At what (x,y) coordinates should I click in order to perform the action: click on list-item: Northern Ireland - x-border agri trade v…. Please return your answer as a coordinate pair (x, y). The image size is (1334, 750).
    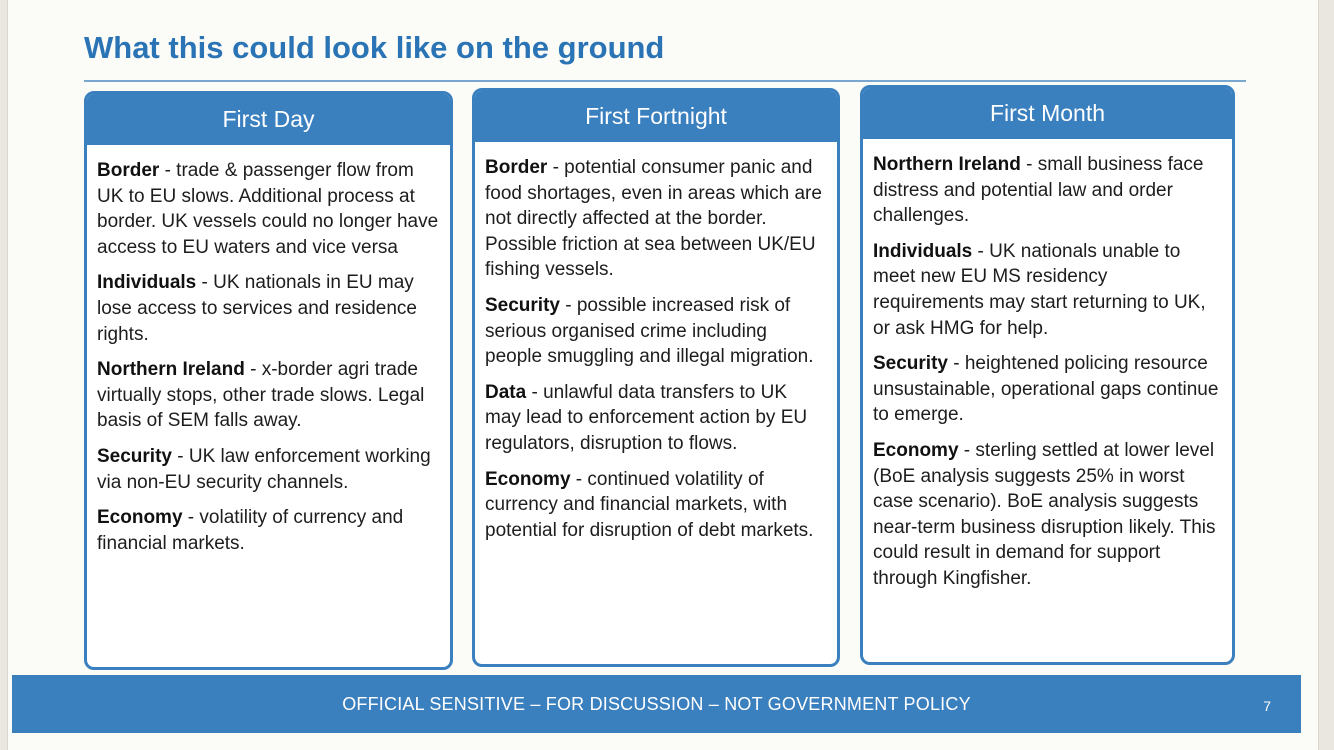
    Looking at the image, I should click on (268, 395).